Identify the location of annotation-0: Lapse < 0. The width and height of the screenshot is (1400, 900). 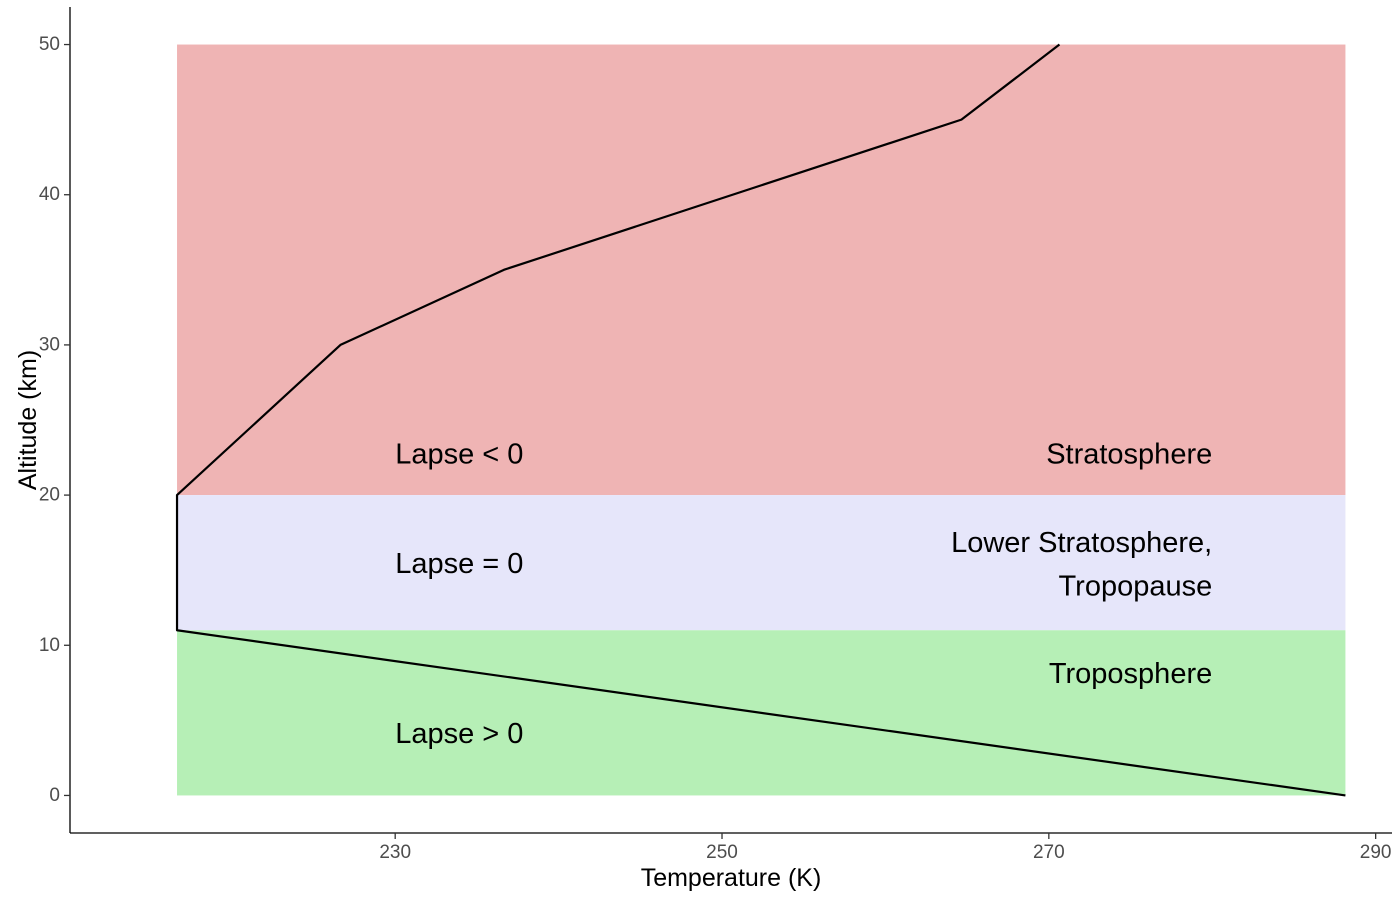
(459, 455).